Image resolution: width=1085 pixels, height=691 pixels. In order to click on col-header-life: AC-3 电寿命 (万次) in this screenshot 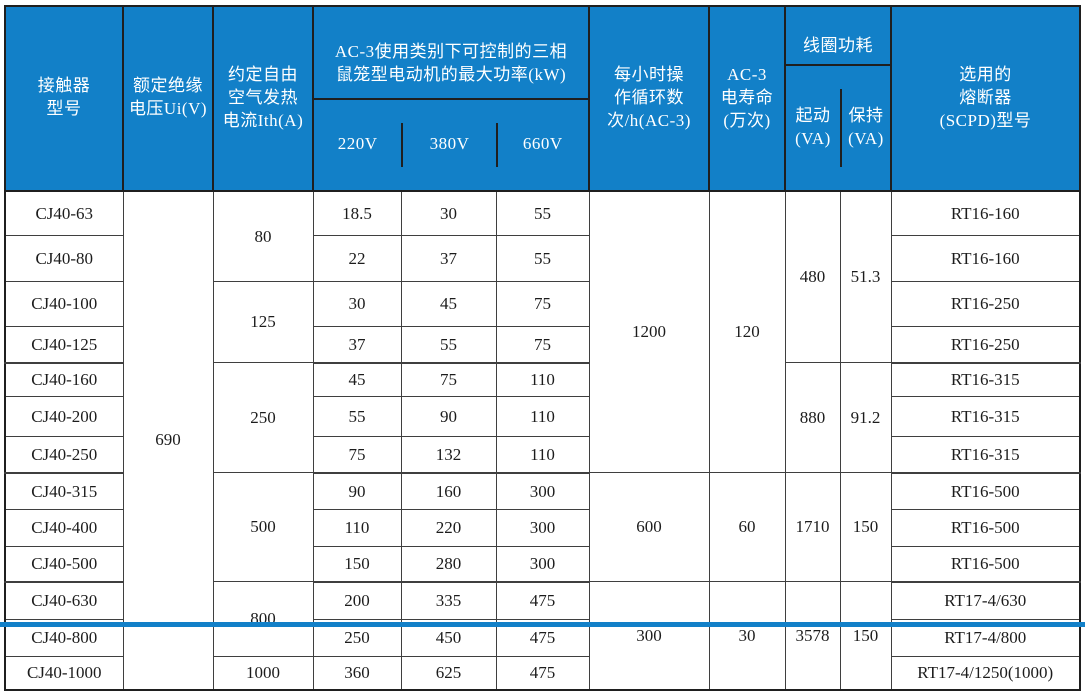, I will do `click(747, 98)`.